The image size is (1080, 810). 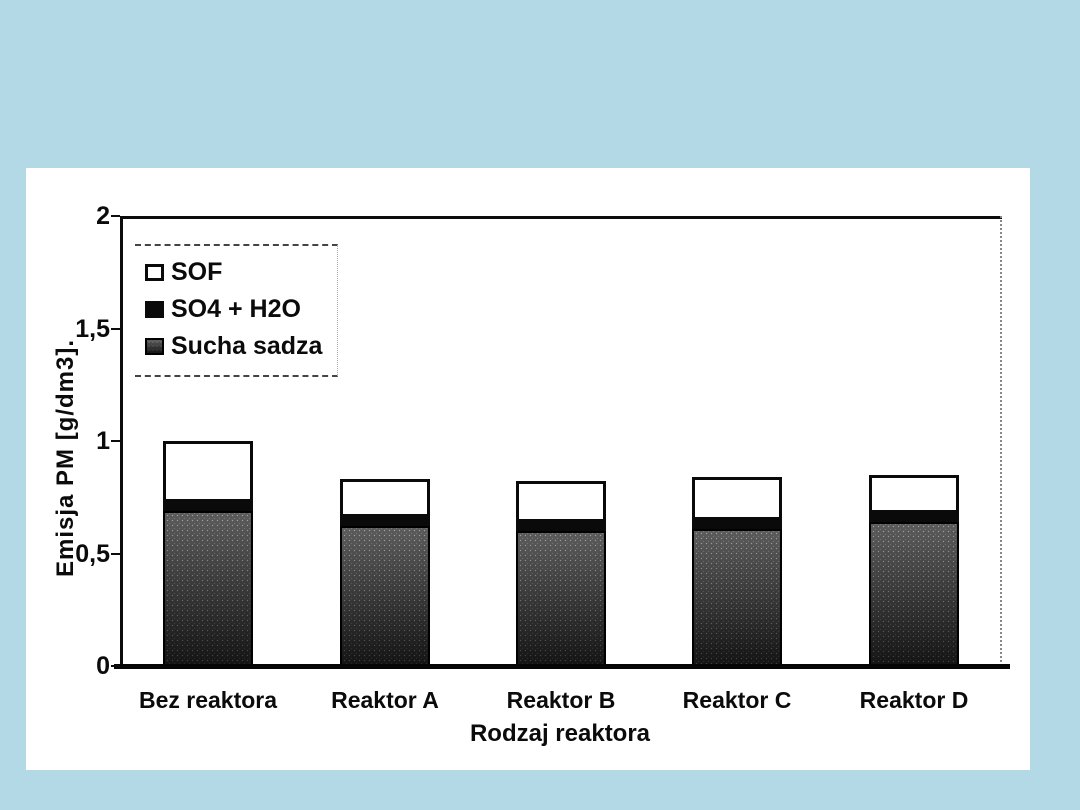 I want to click on legend-swatch-so4-h2o-icon, so click(x=154, y=309).